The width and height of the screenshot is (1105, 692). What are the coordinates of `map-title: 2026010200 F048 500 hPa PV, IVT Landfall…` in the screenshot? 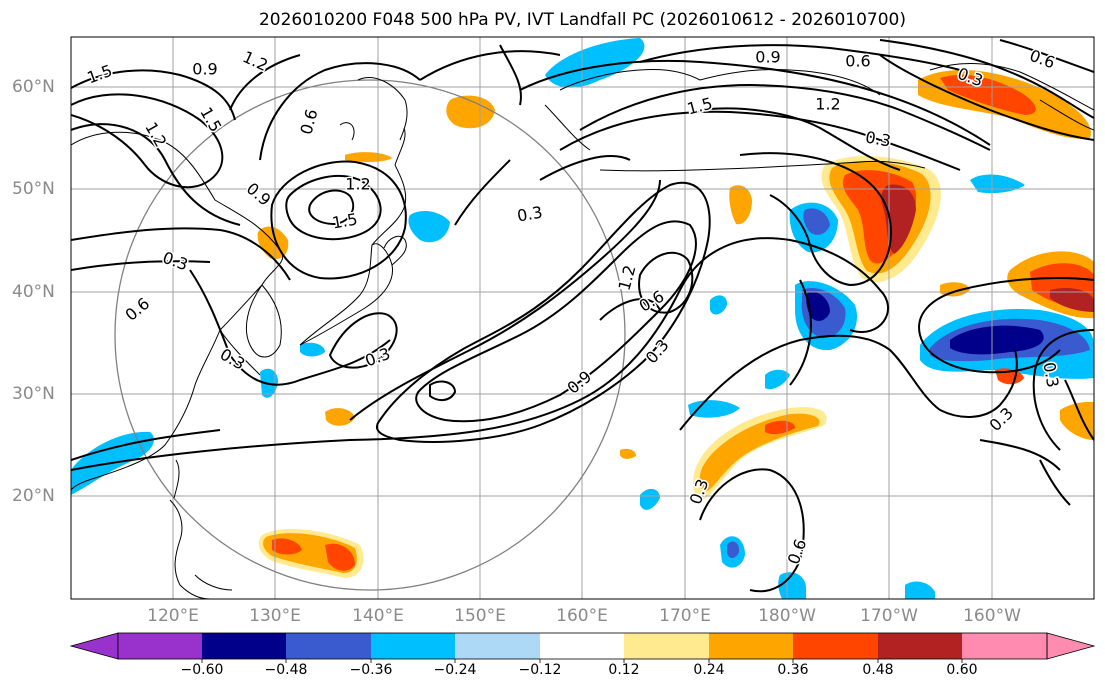 It's located at (582, 20).